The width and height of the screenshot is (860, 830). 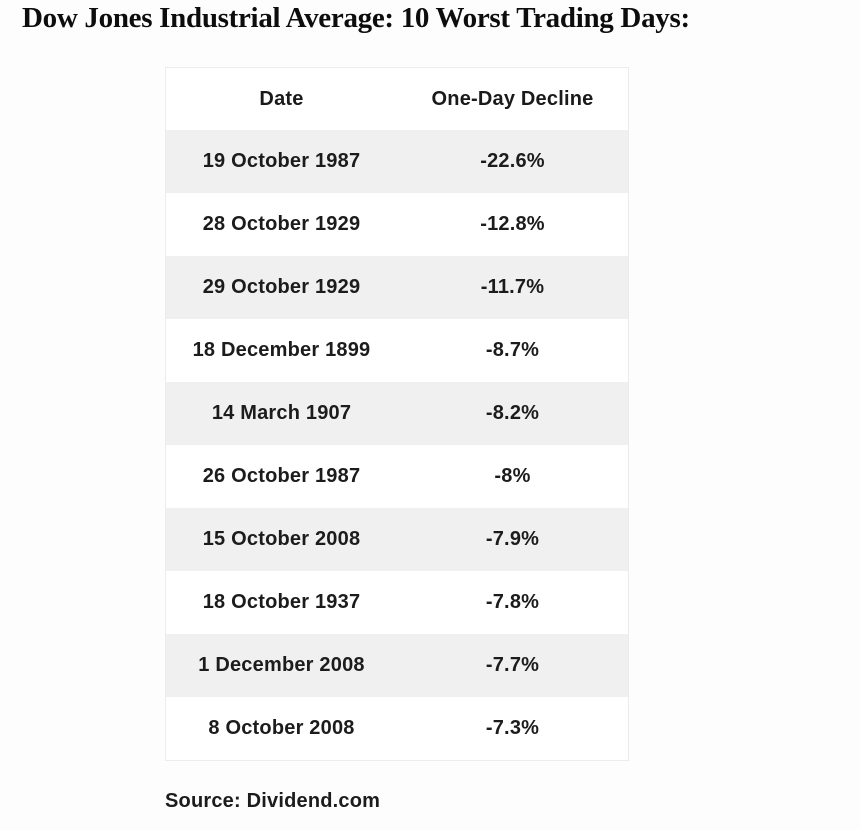 I want to click on table-row: 1 December 2008 -7.7%, so click(x=397, y=665).